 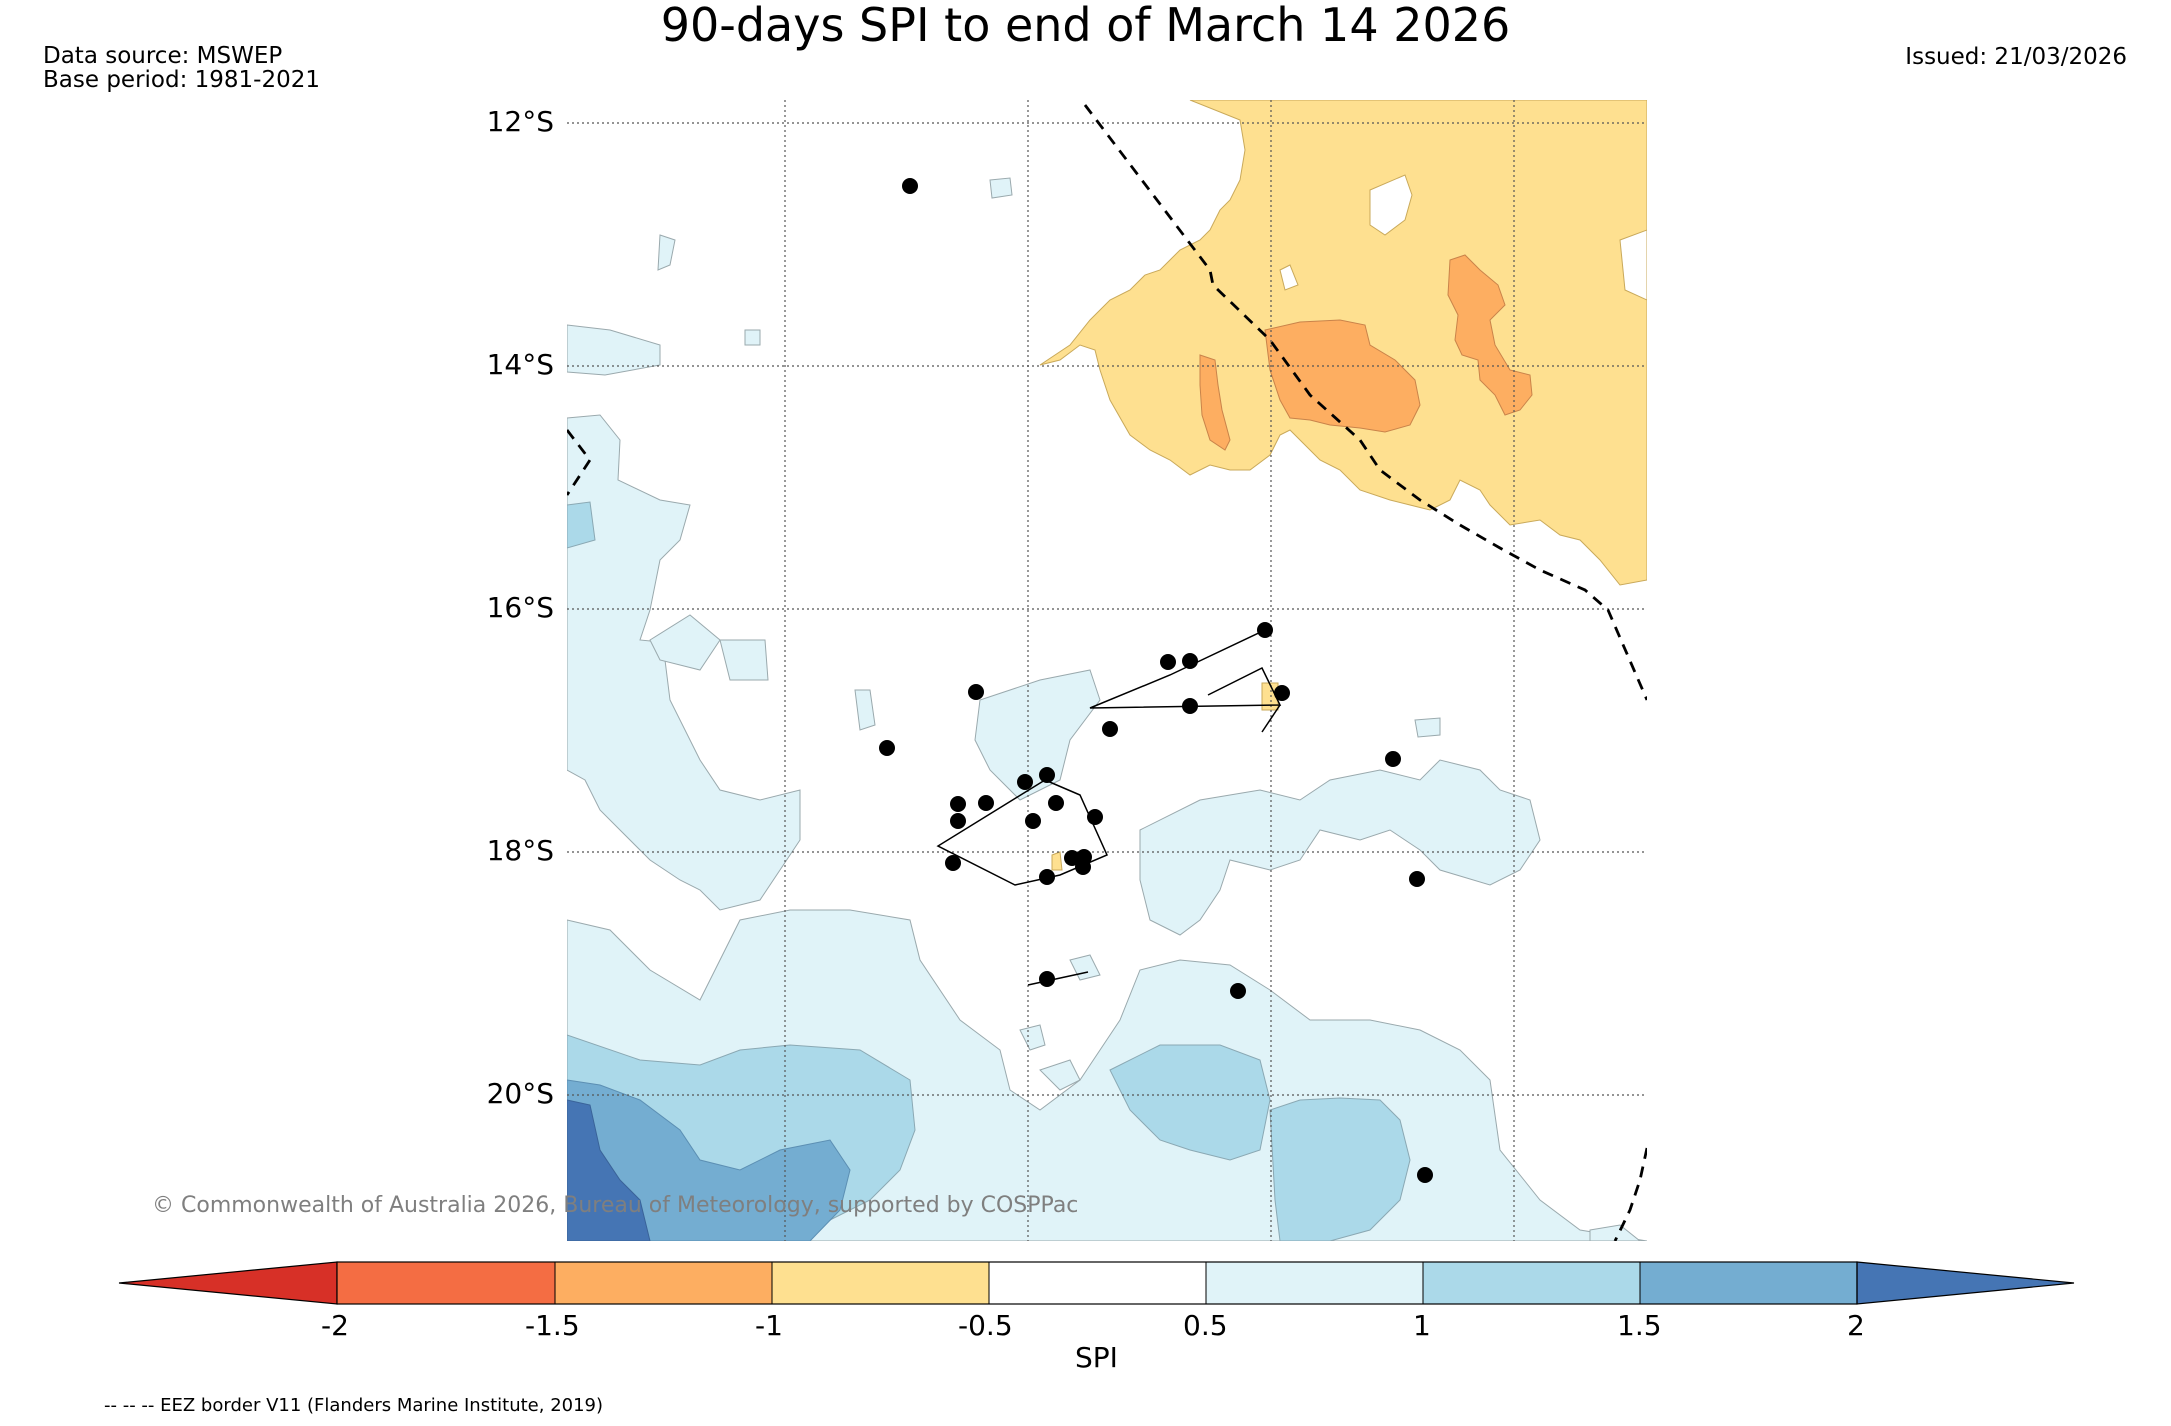 I want to click on spi-neutral-holes, so click(x=1463, y=237).